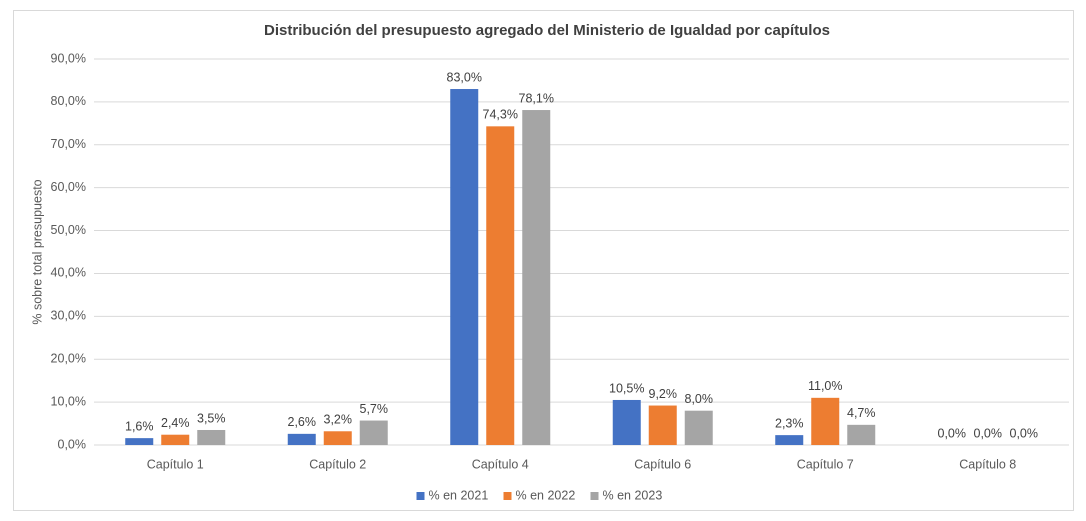 Image resolution: width=1086 pixels, height=521 pixels. What do you see at coordinates (37, 251) in the screenshot?
I see `y-axis-label: % sobre total presupuesto` at bounding box center [37, 251].